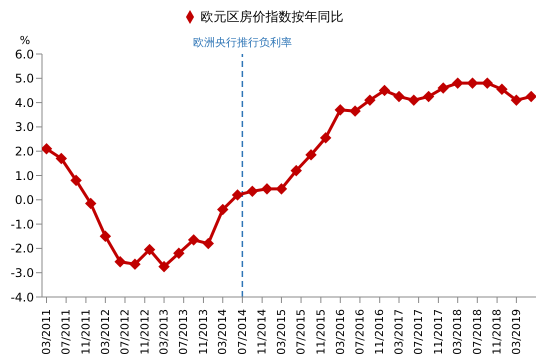 Image resolution: width=550 pixels, height=363 pixels. Describe the element at coordinates (203, 332) in the screenshot. I see `x-tick-label: 11/2013` at that location.